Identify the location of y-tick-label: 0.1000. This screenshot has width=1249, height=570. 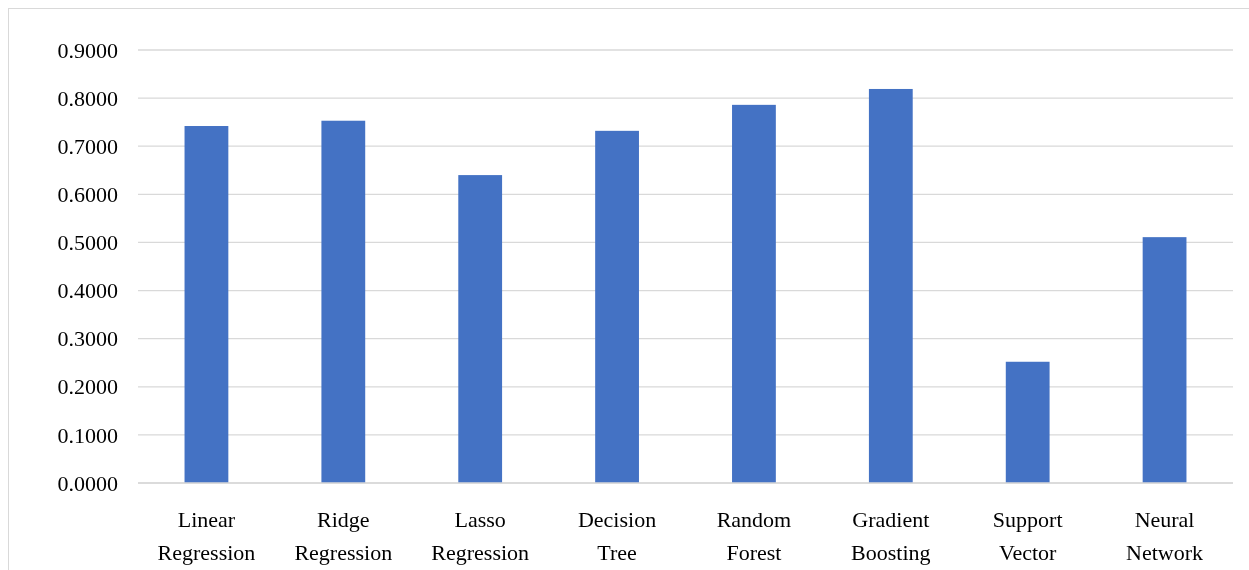
(87, 435).